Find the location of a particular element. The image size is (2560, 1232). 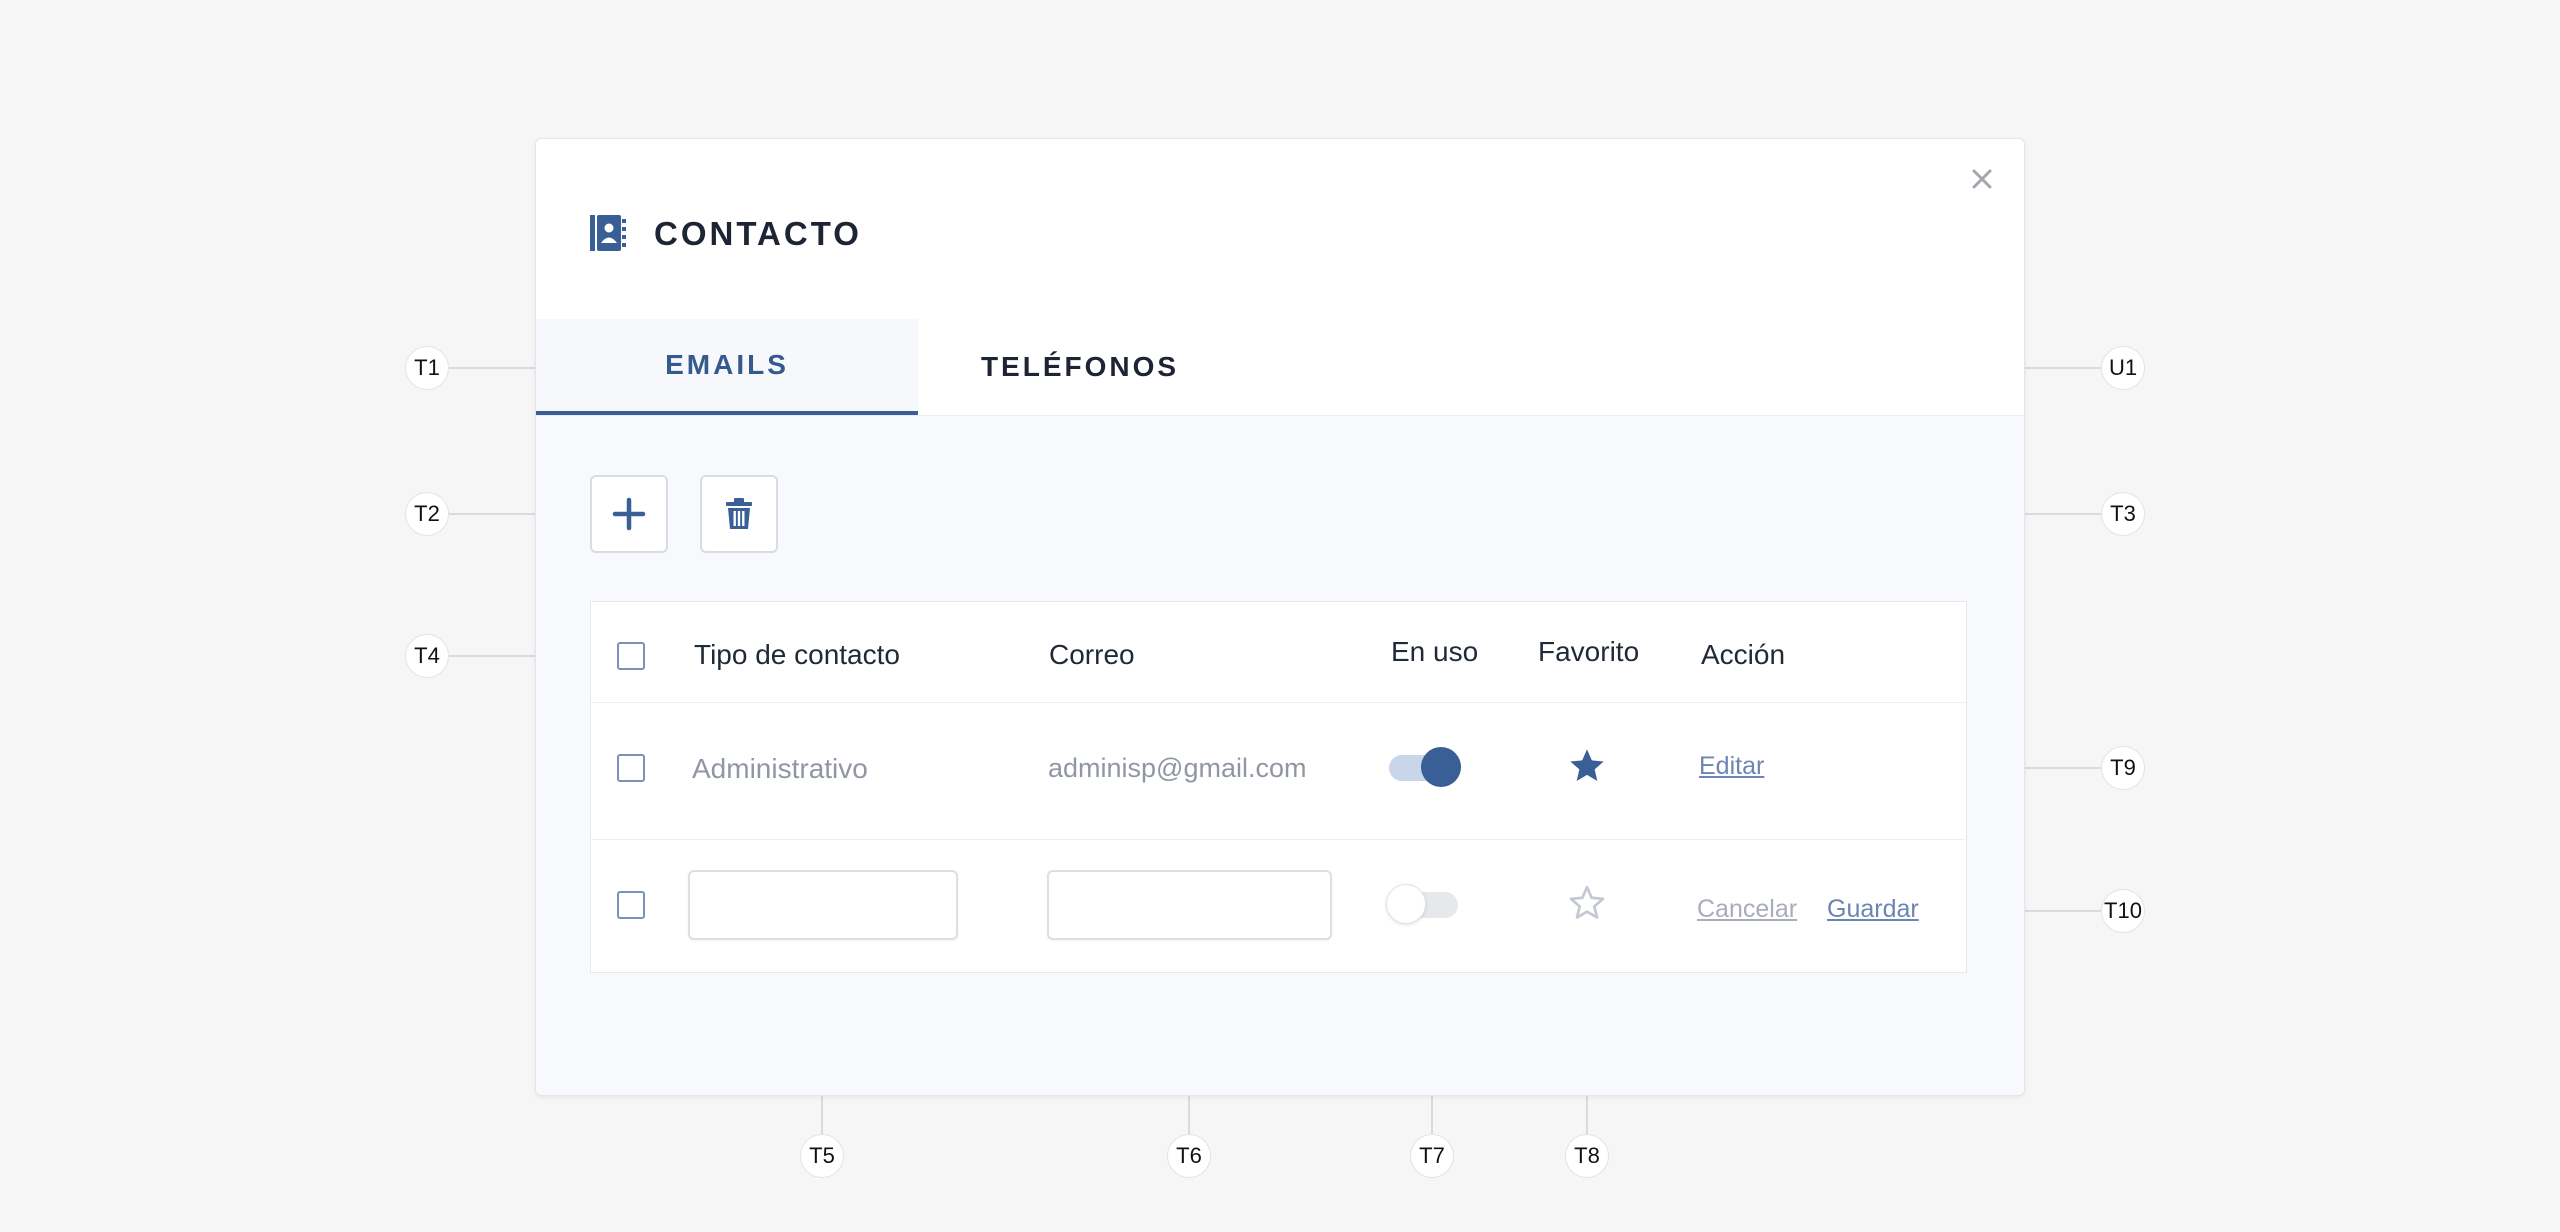

save-link: Guardar is located at coordinates (1873, 909).